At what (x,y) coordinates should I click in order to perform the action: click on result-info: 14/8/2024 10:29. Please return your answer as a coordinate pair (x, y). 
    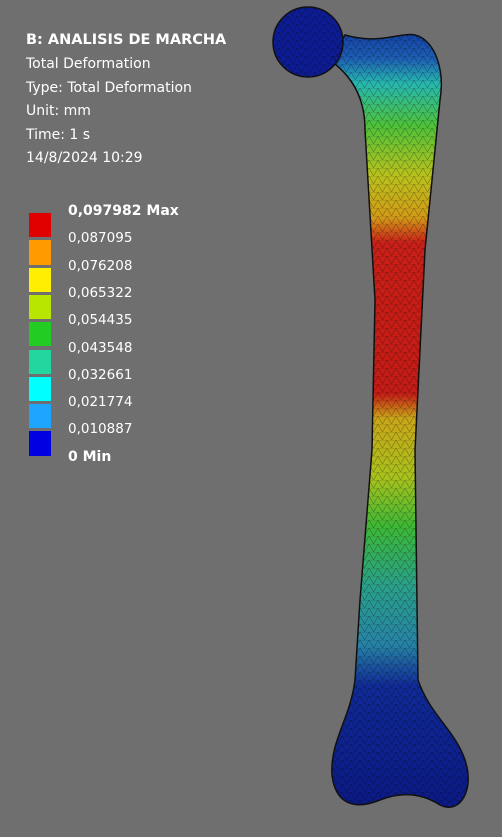
    Looking at the image, I should click on (84, 158).